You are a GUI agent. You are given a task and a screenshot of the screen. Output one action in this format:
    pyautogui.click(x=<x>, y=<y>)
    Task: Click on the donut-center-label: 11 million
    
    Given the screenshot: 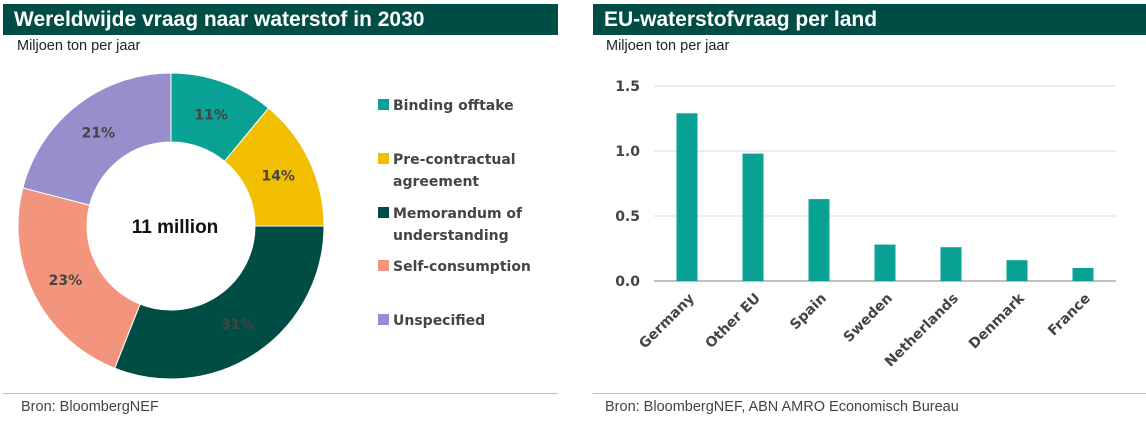 What is the action you would take?
    pyautogui.click(x=175, y=227)
    